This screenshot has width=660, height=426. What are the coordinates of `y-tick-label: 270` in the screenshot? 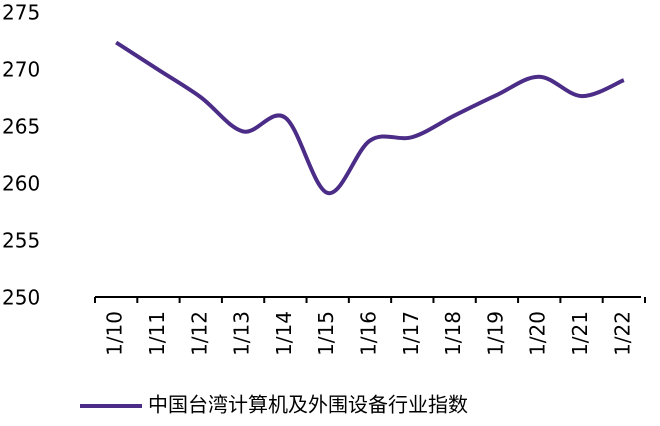 It's located at (21, 70).